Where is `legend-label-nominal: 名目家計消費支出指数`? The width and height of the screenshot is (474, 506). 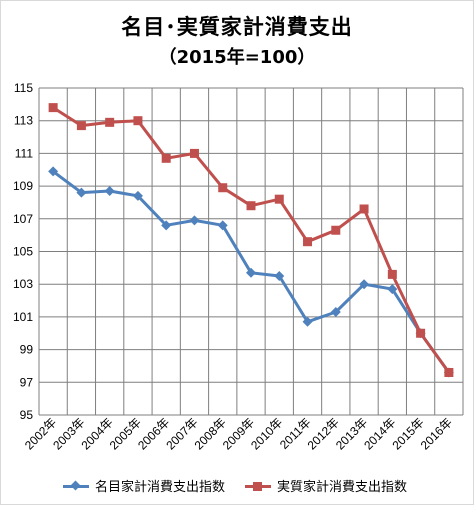
legend-label-nominal: 名目家計消費支出指数 is located at coordinates (160, 487).